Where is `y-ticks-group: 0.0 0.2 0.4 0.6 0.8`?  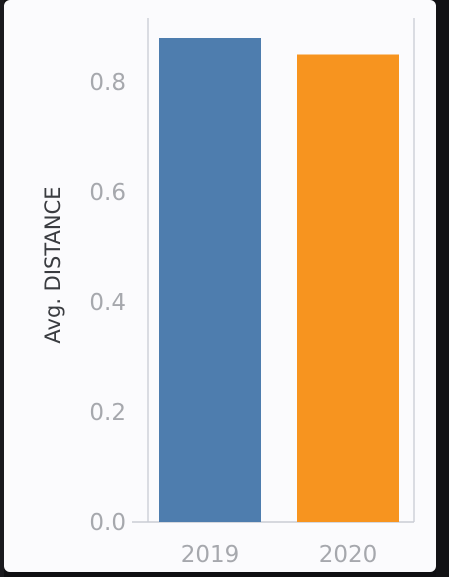 y-ticks-group: 0.0 0.2 0.4 0.6 0.8 is located at coordinates (107, 303).